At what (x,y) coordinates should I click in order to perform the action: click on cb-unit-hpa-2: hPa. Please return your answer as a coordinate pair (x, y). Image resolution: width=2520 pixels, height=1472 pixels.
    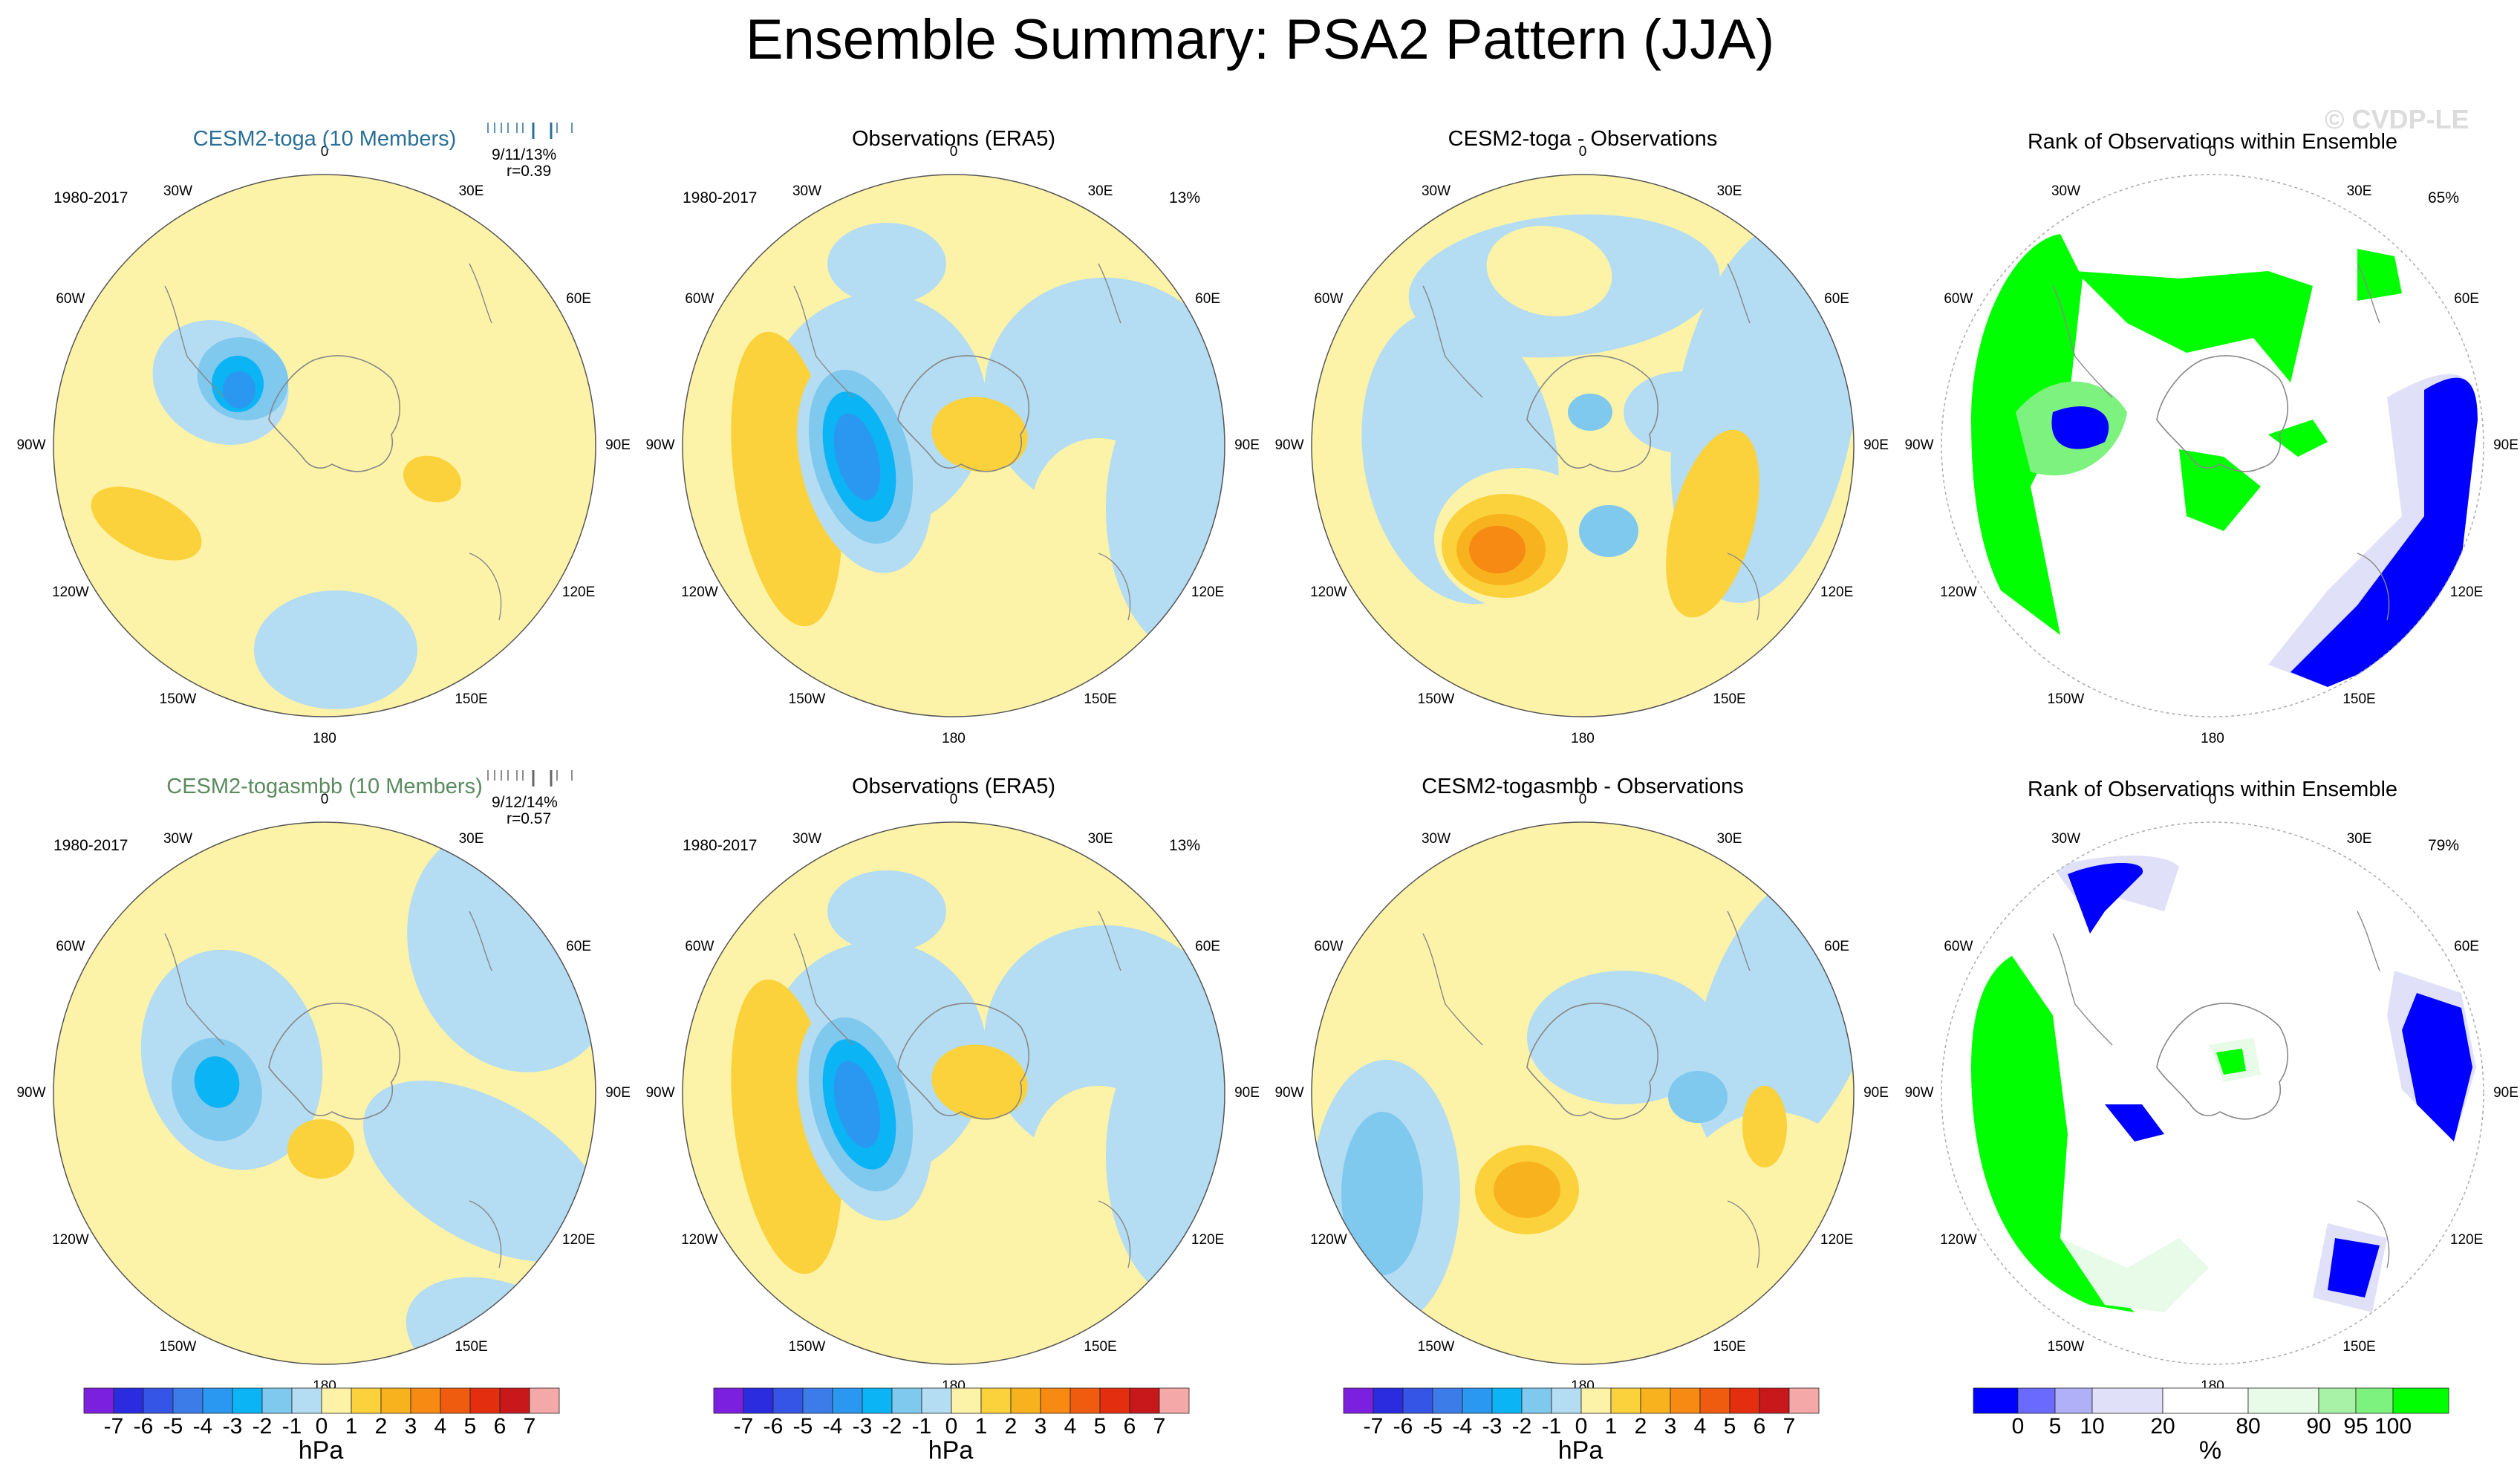
    Looking at the image, I should click on (951, 1451).